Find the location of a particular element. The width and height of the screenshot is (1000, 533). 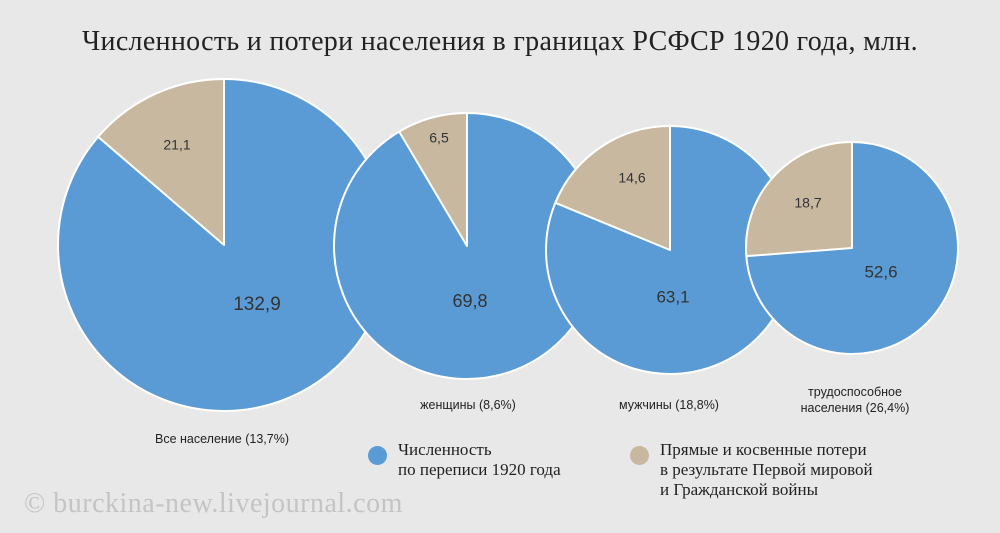

legend-swatch-losses is located at coordinates (639, 455).